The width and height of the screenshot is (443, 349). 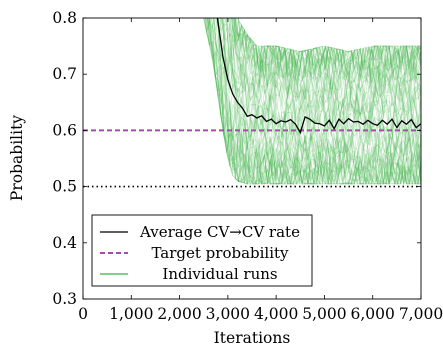 What do you see at coordinates (179, 314) in the screenshot?
I see `x-tick-label: 2,000` at bounding box center [179, 314].